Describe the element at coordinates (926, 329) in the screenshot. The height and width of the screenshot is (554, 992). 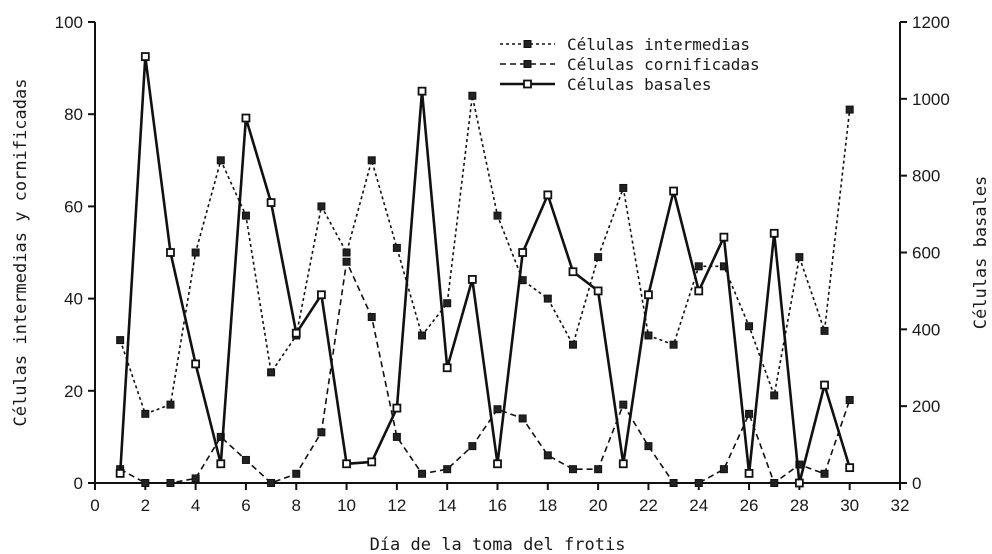
I see `y-right-tick-label: 400` at that location.